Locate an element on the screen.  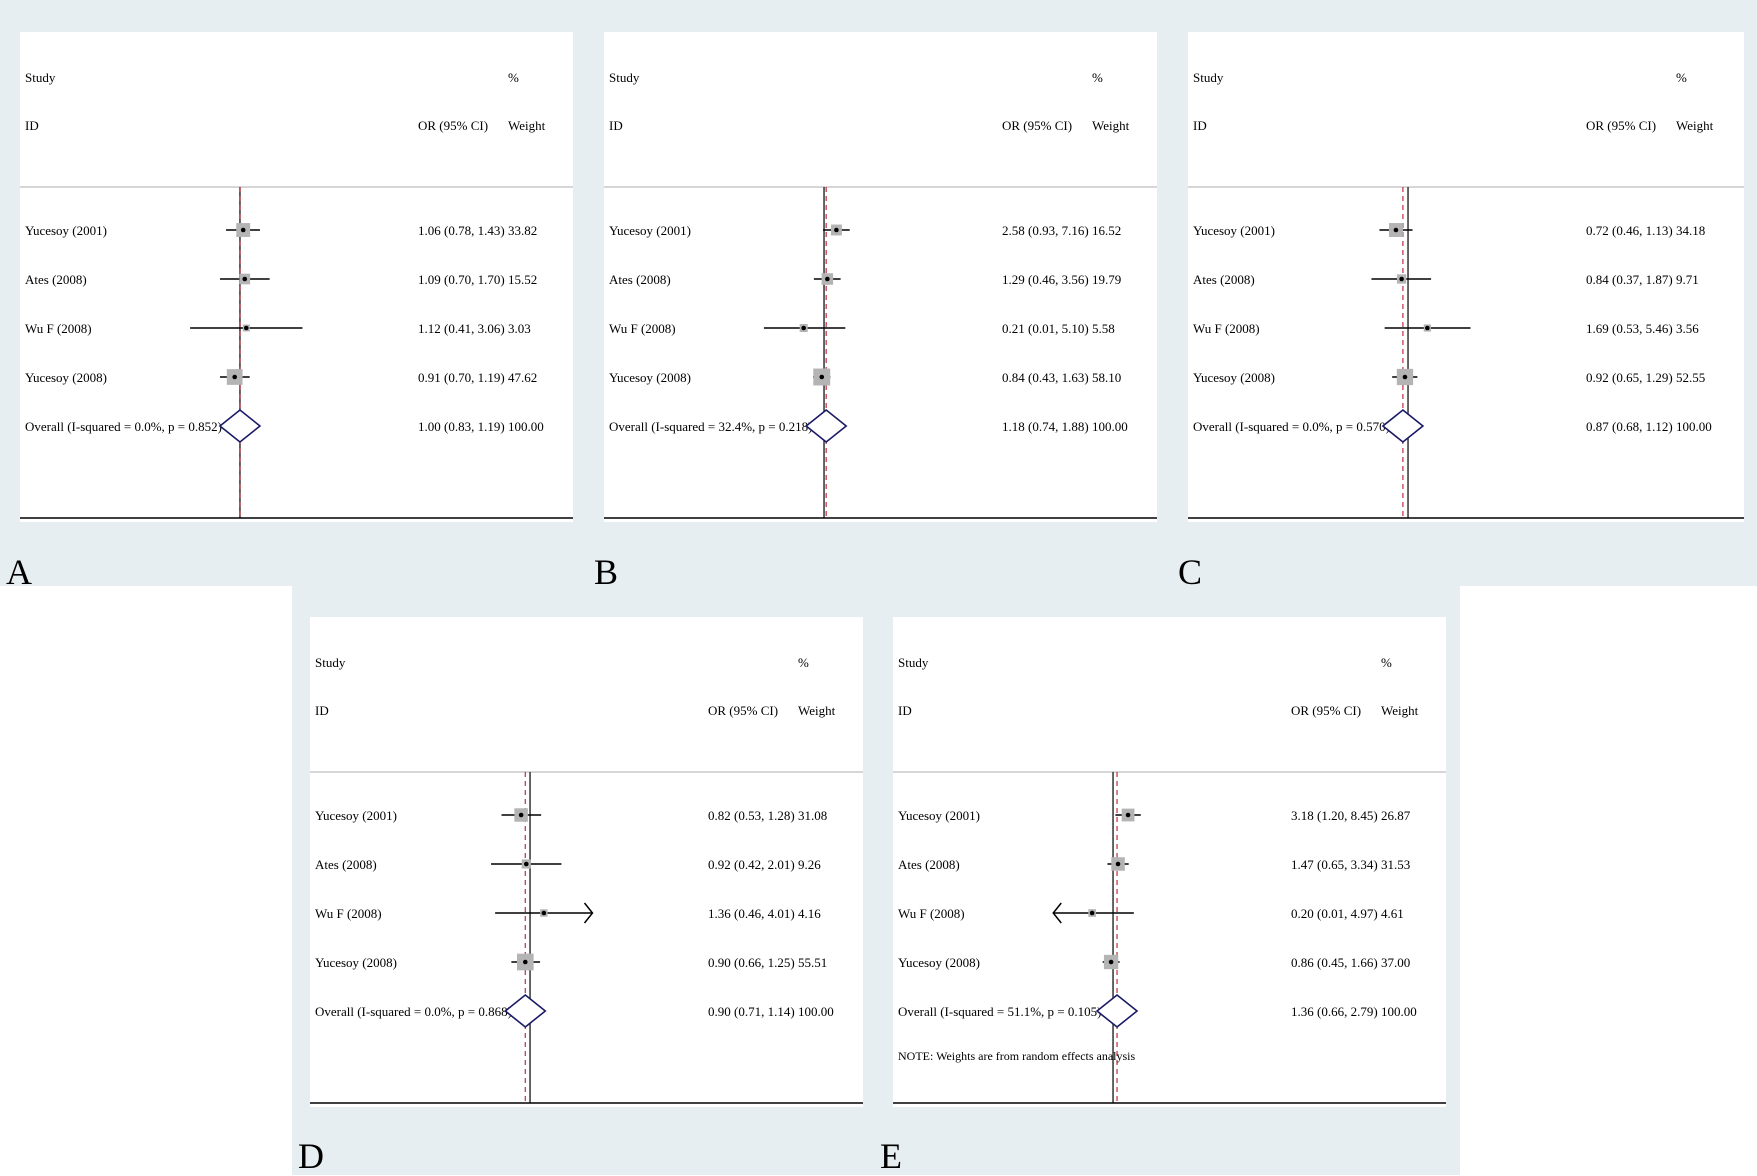
study-or-ci: 1.47 (0.65, 3.34) is located at coordinates (1334, 864).